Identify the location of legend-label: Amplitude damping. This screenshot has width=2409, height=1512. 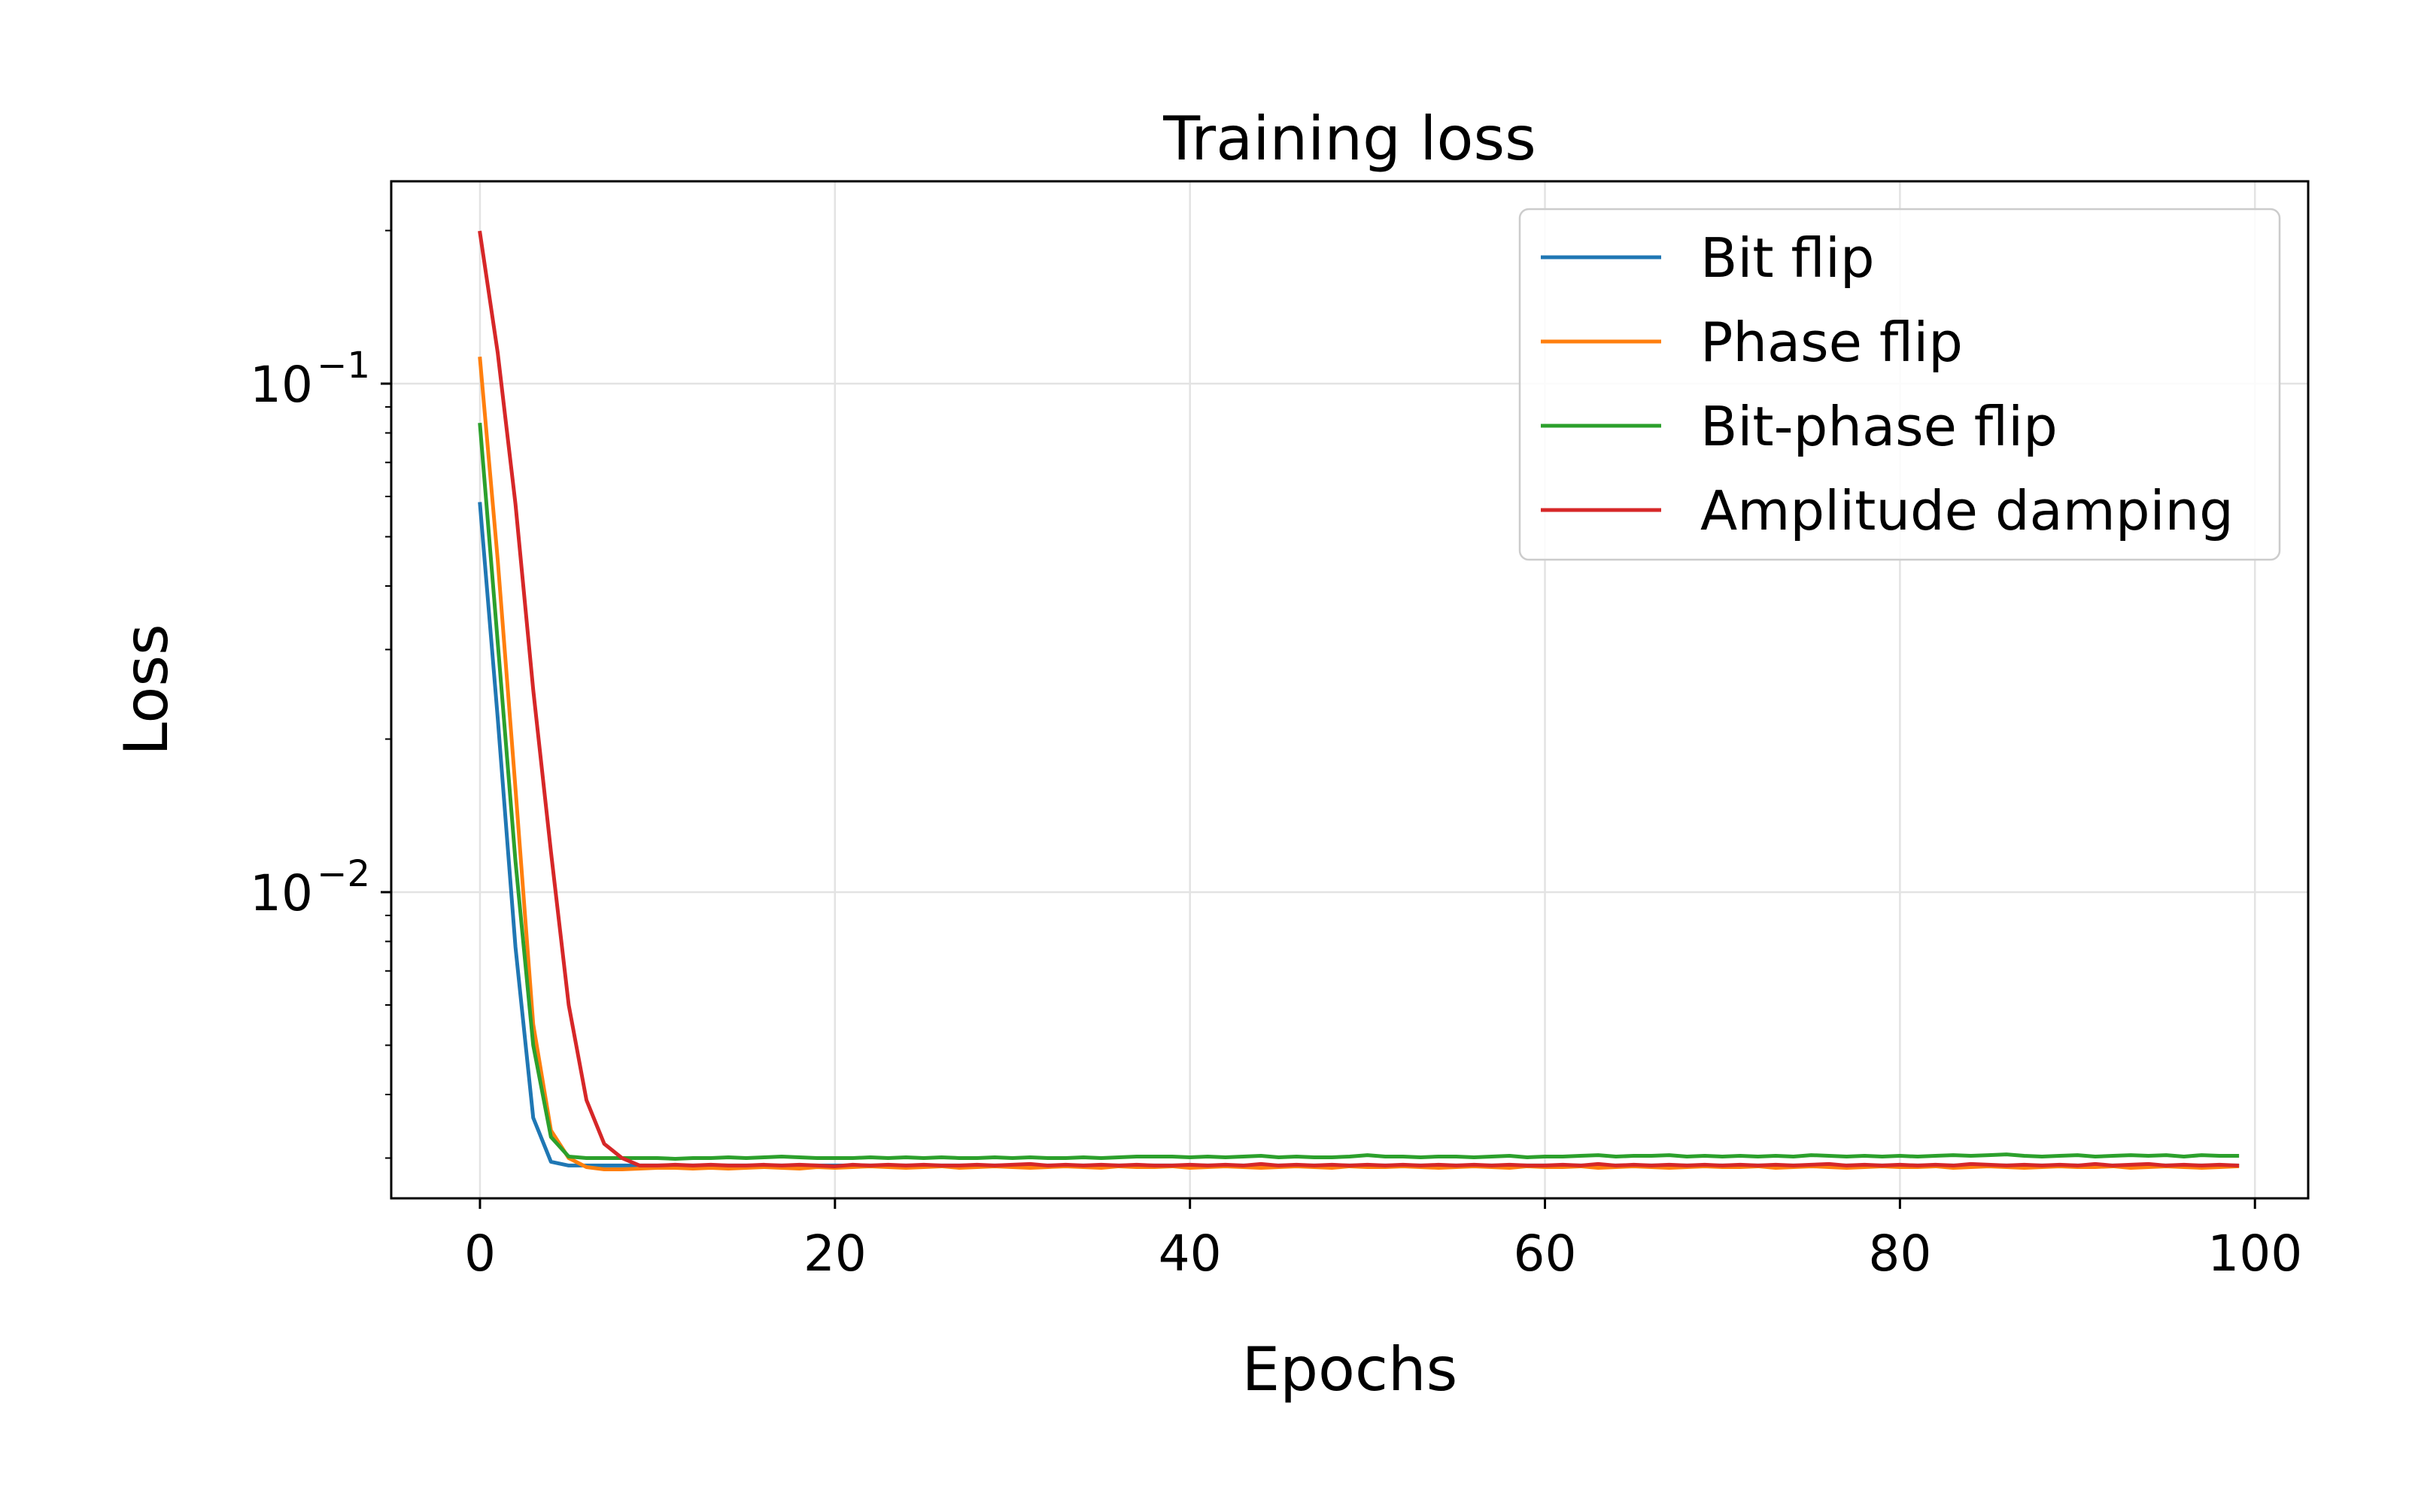
(1967, 510).